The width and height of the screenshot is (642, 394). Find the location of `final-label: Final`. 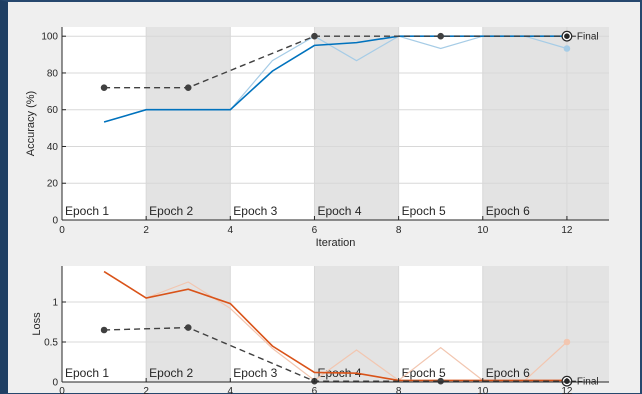

final-label: Final is located at coordinates (588, 37).